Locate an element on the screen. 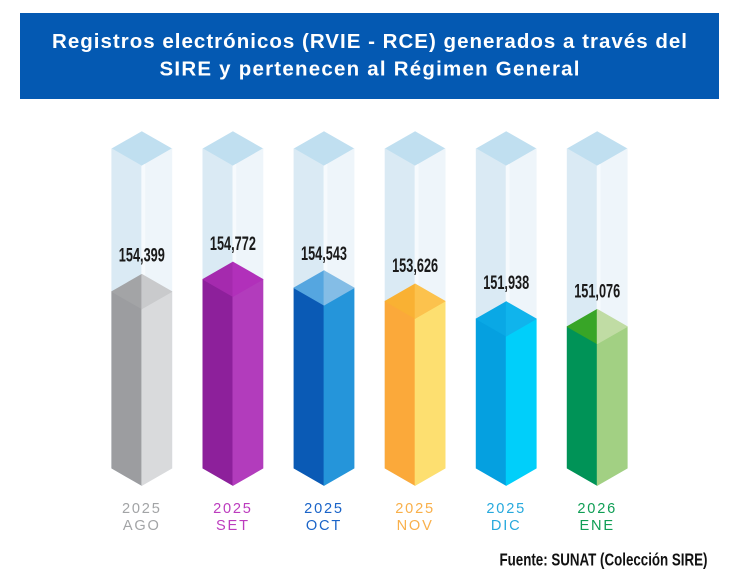 The height and width of the screenshot is (587, 739). svg-text: SET is located at coordinates (233, 526).